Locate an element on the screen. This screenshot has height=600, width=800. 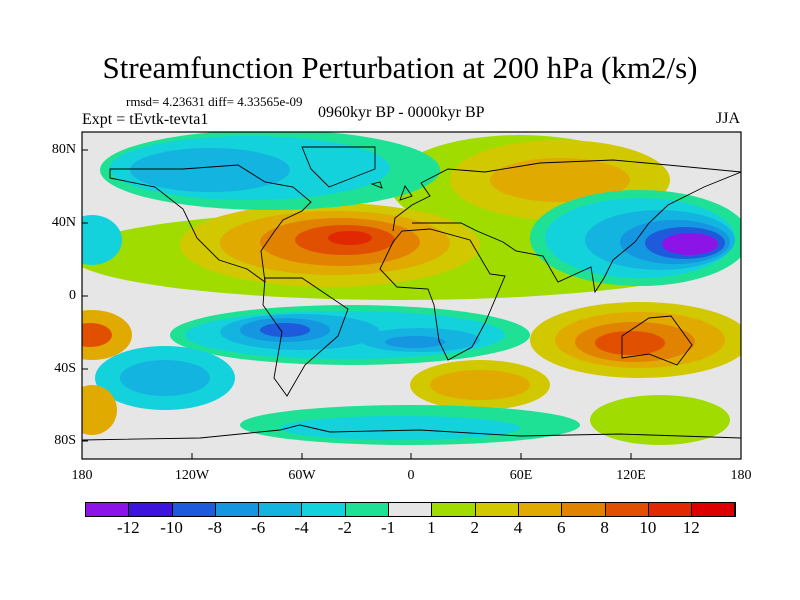
colorbar-label: -10 is located at coordinates (171, 527).